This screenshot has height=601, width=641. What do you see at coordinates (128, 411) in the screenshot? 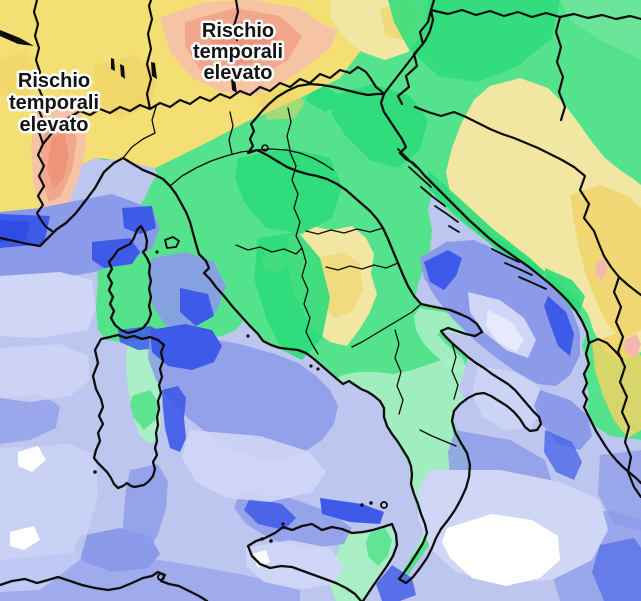
I see `sardinia-coastline` at bounding box center [128, 411].